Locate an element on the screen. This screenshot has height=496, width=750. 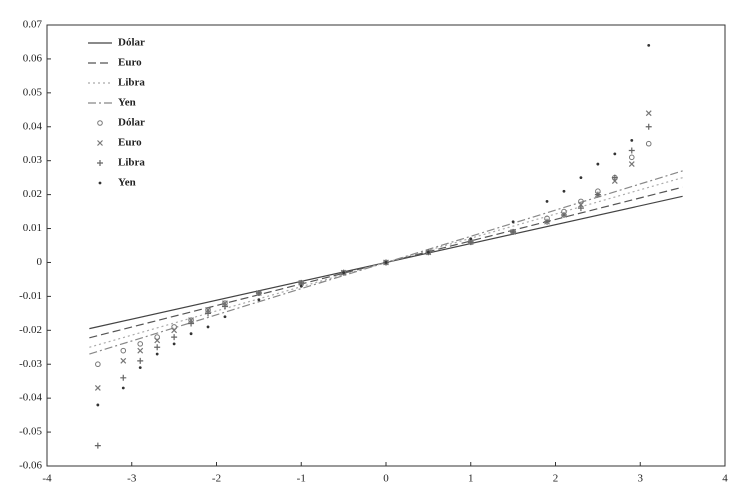
y-tick-label: 0.01 is located at coordinates (32, 228).